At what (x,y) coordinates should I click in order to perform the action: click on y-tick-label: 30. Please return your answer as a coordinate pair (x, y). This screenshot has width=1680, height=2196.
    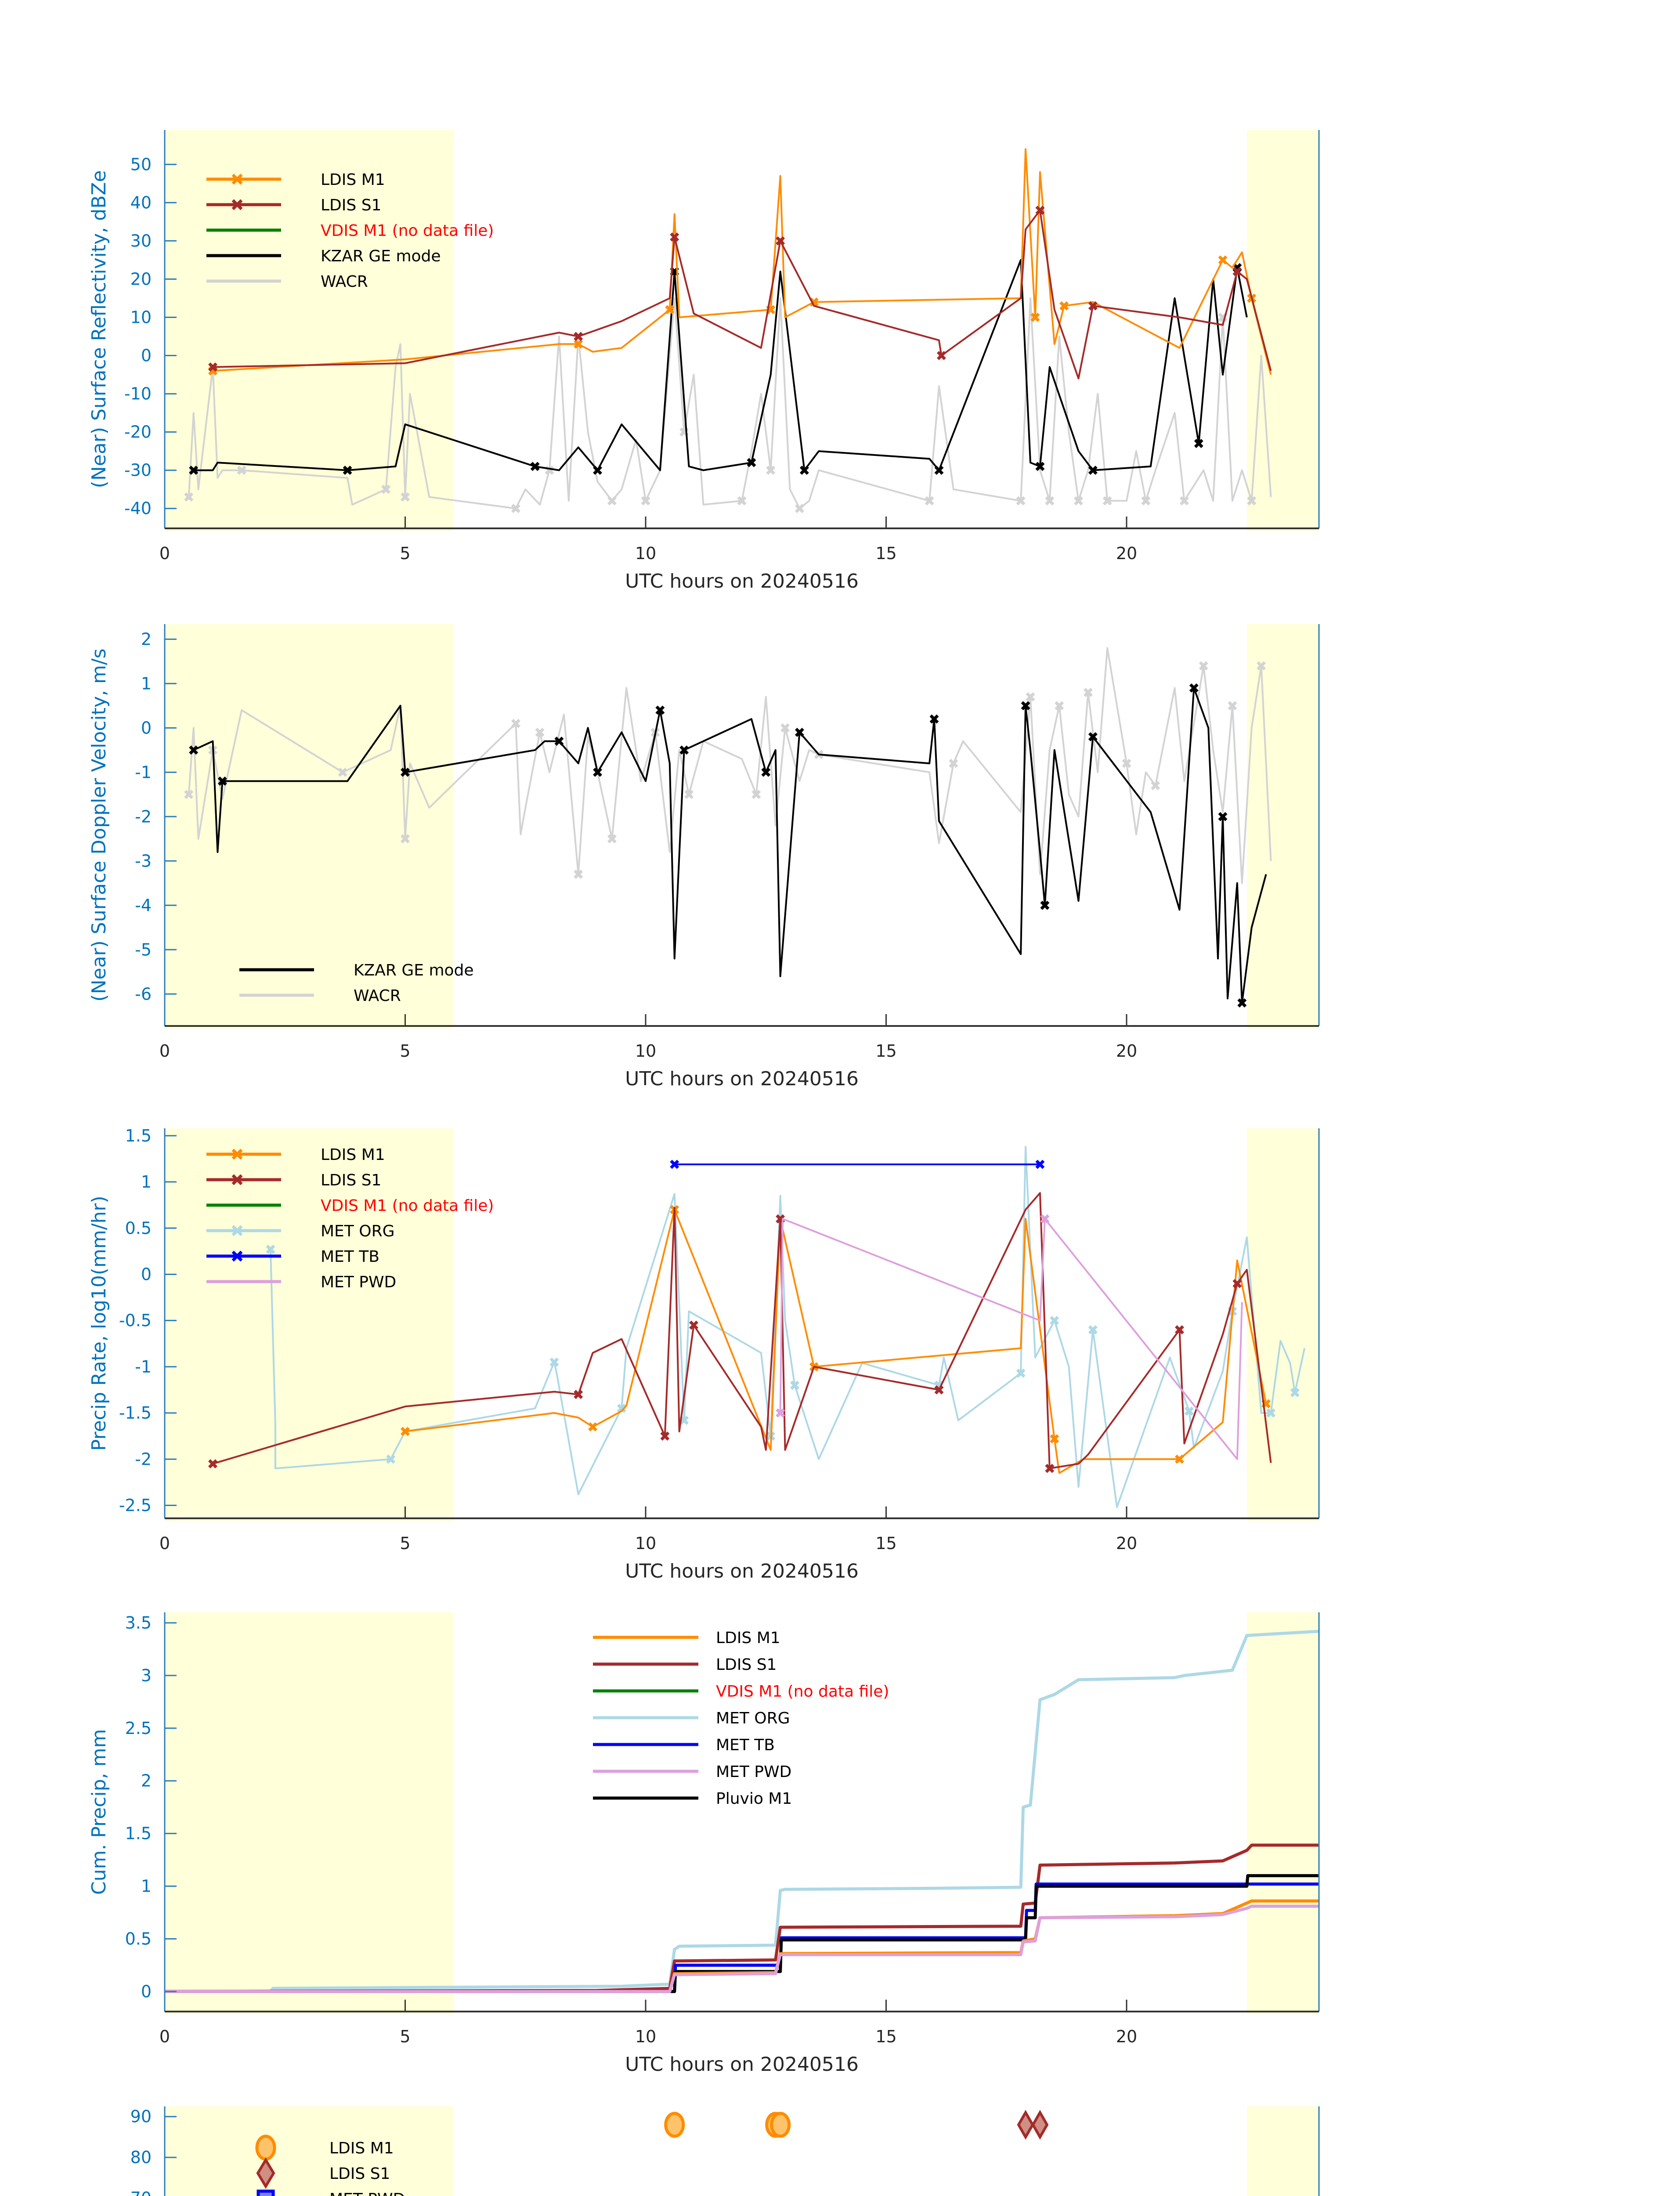
    Looking at the image, I should click on (141, 240).